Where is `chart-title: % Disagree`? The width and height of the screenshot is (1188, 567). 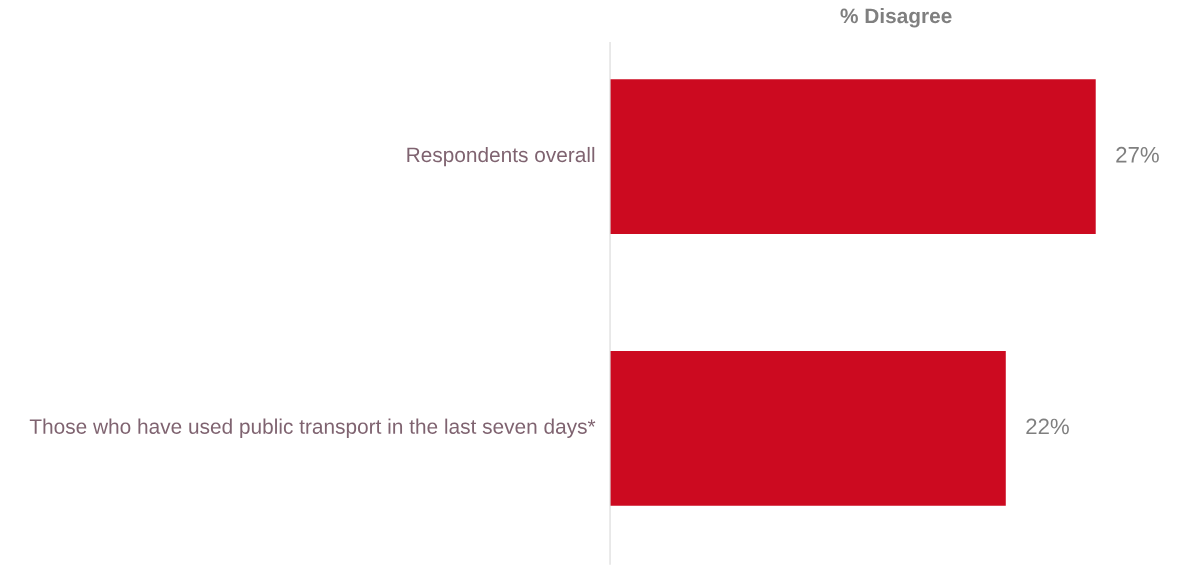 chart-title: % Disagree is located at coordinates (896, 17).